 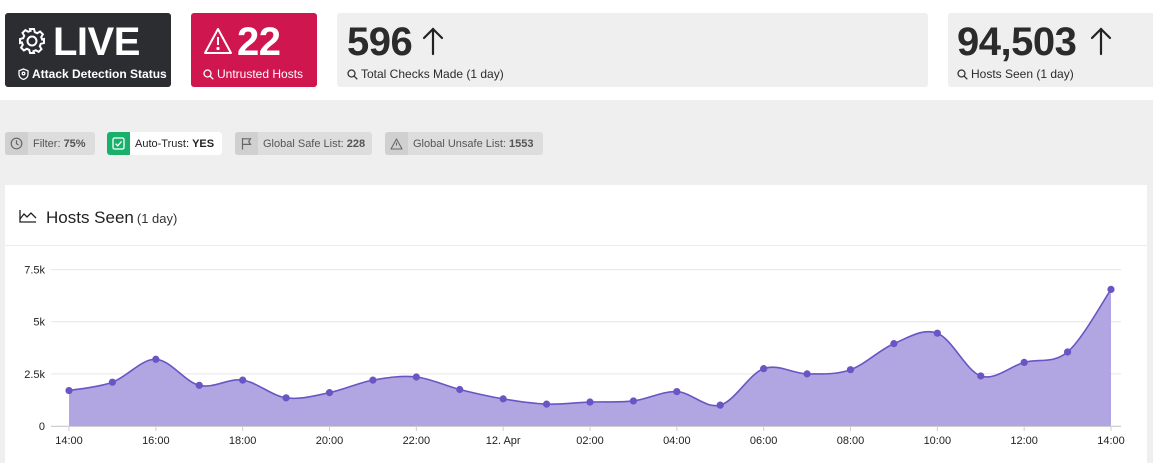 I want to click on x-tick-label: 06:00, so click(x=764, y=441).